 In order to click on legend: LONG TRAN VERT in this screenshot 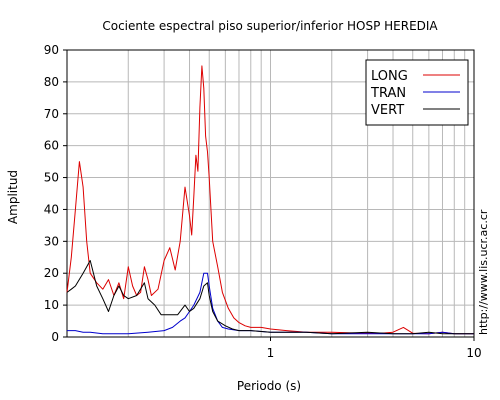, I will do `click(417, 92)`.